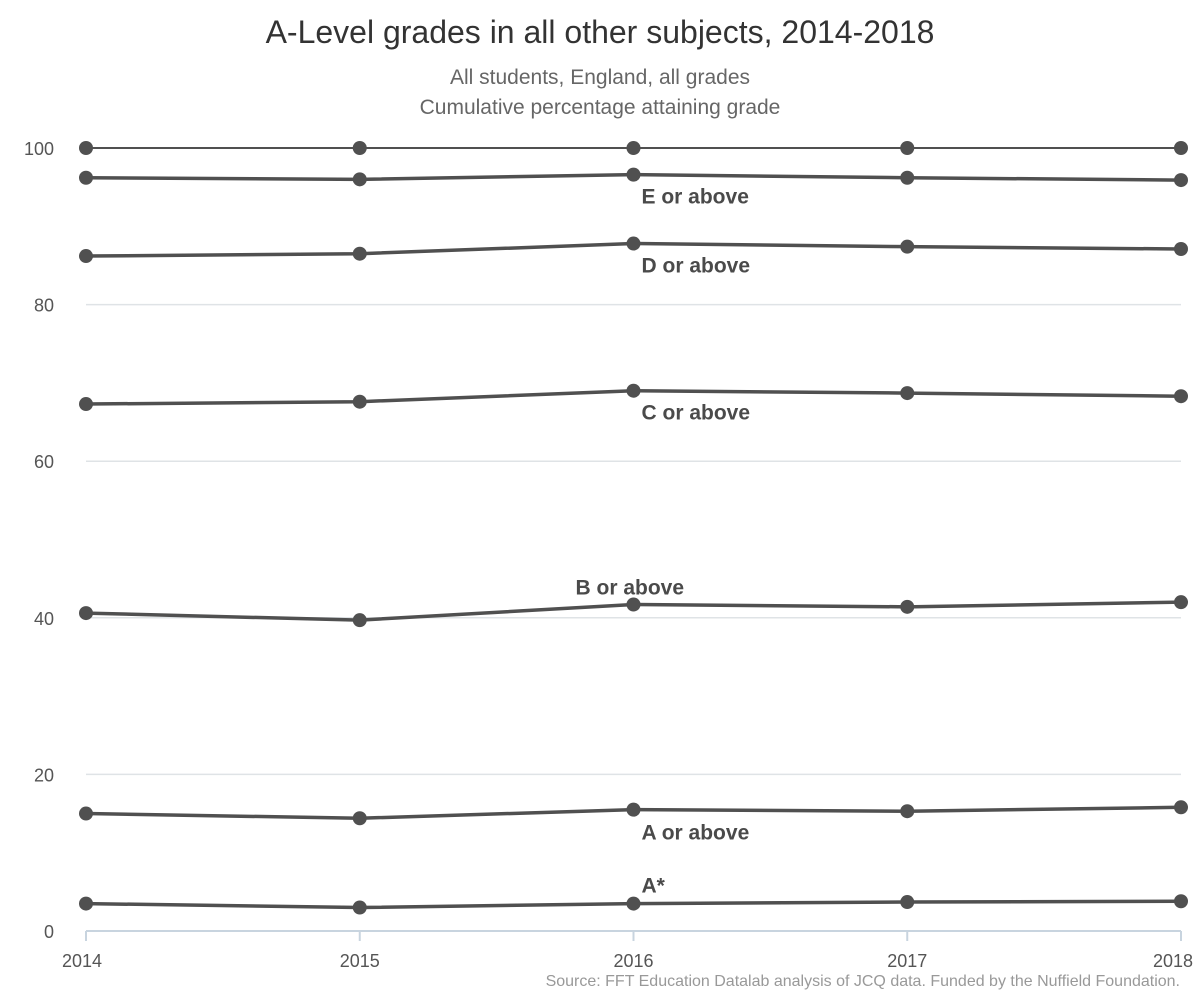 The height and width of the screenshot is (1000, 1200). Describe the element at coordinates (1173, 961) in the screenshot. I see `x-tick-label: 2018` at that location.